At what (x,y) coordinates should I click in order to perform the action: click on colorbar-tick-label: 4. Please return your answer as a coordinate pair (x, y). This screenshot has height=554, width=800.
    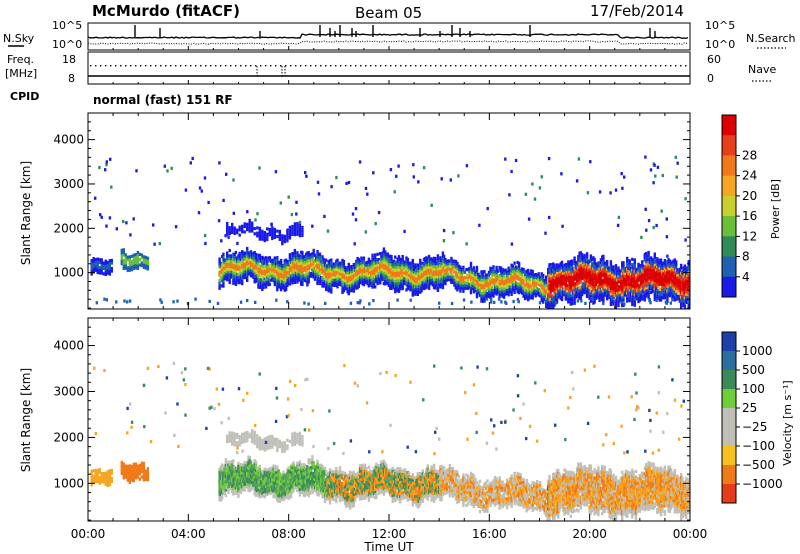
    Looking at the image, I should click on (746, 277).